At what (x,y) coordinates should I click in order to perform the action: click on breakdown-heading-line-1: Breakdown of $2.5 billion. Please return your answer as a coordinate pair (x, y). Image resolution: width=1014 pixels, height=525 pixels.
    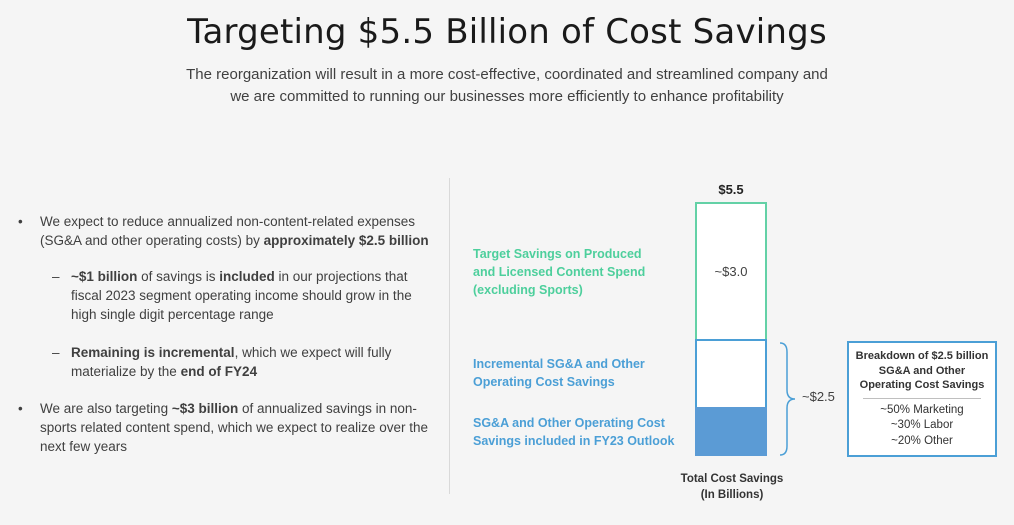
    Looking at the image, I should click on (922, 356).